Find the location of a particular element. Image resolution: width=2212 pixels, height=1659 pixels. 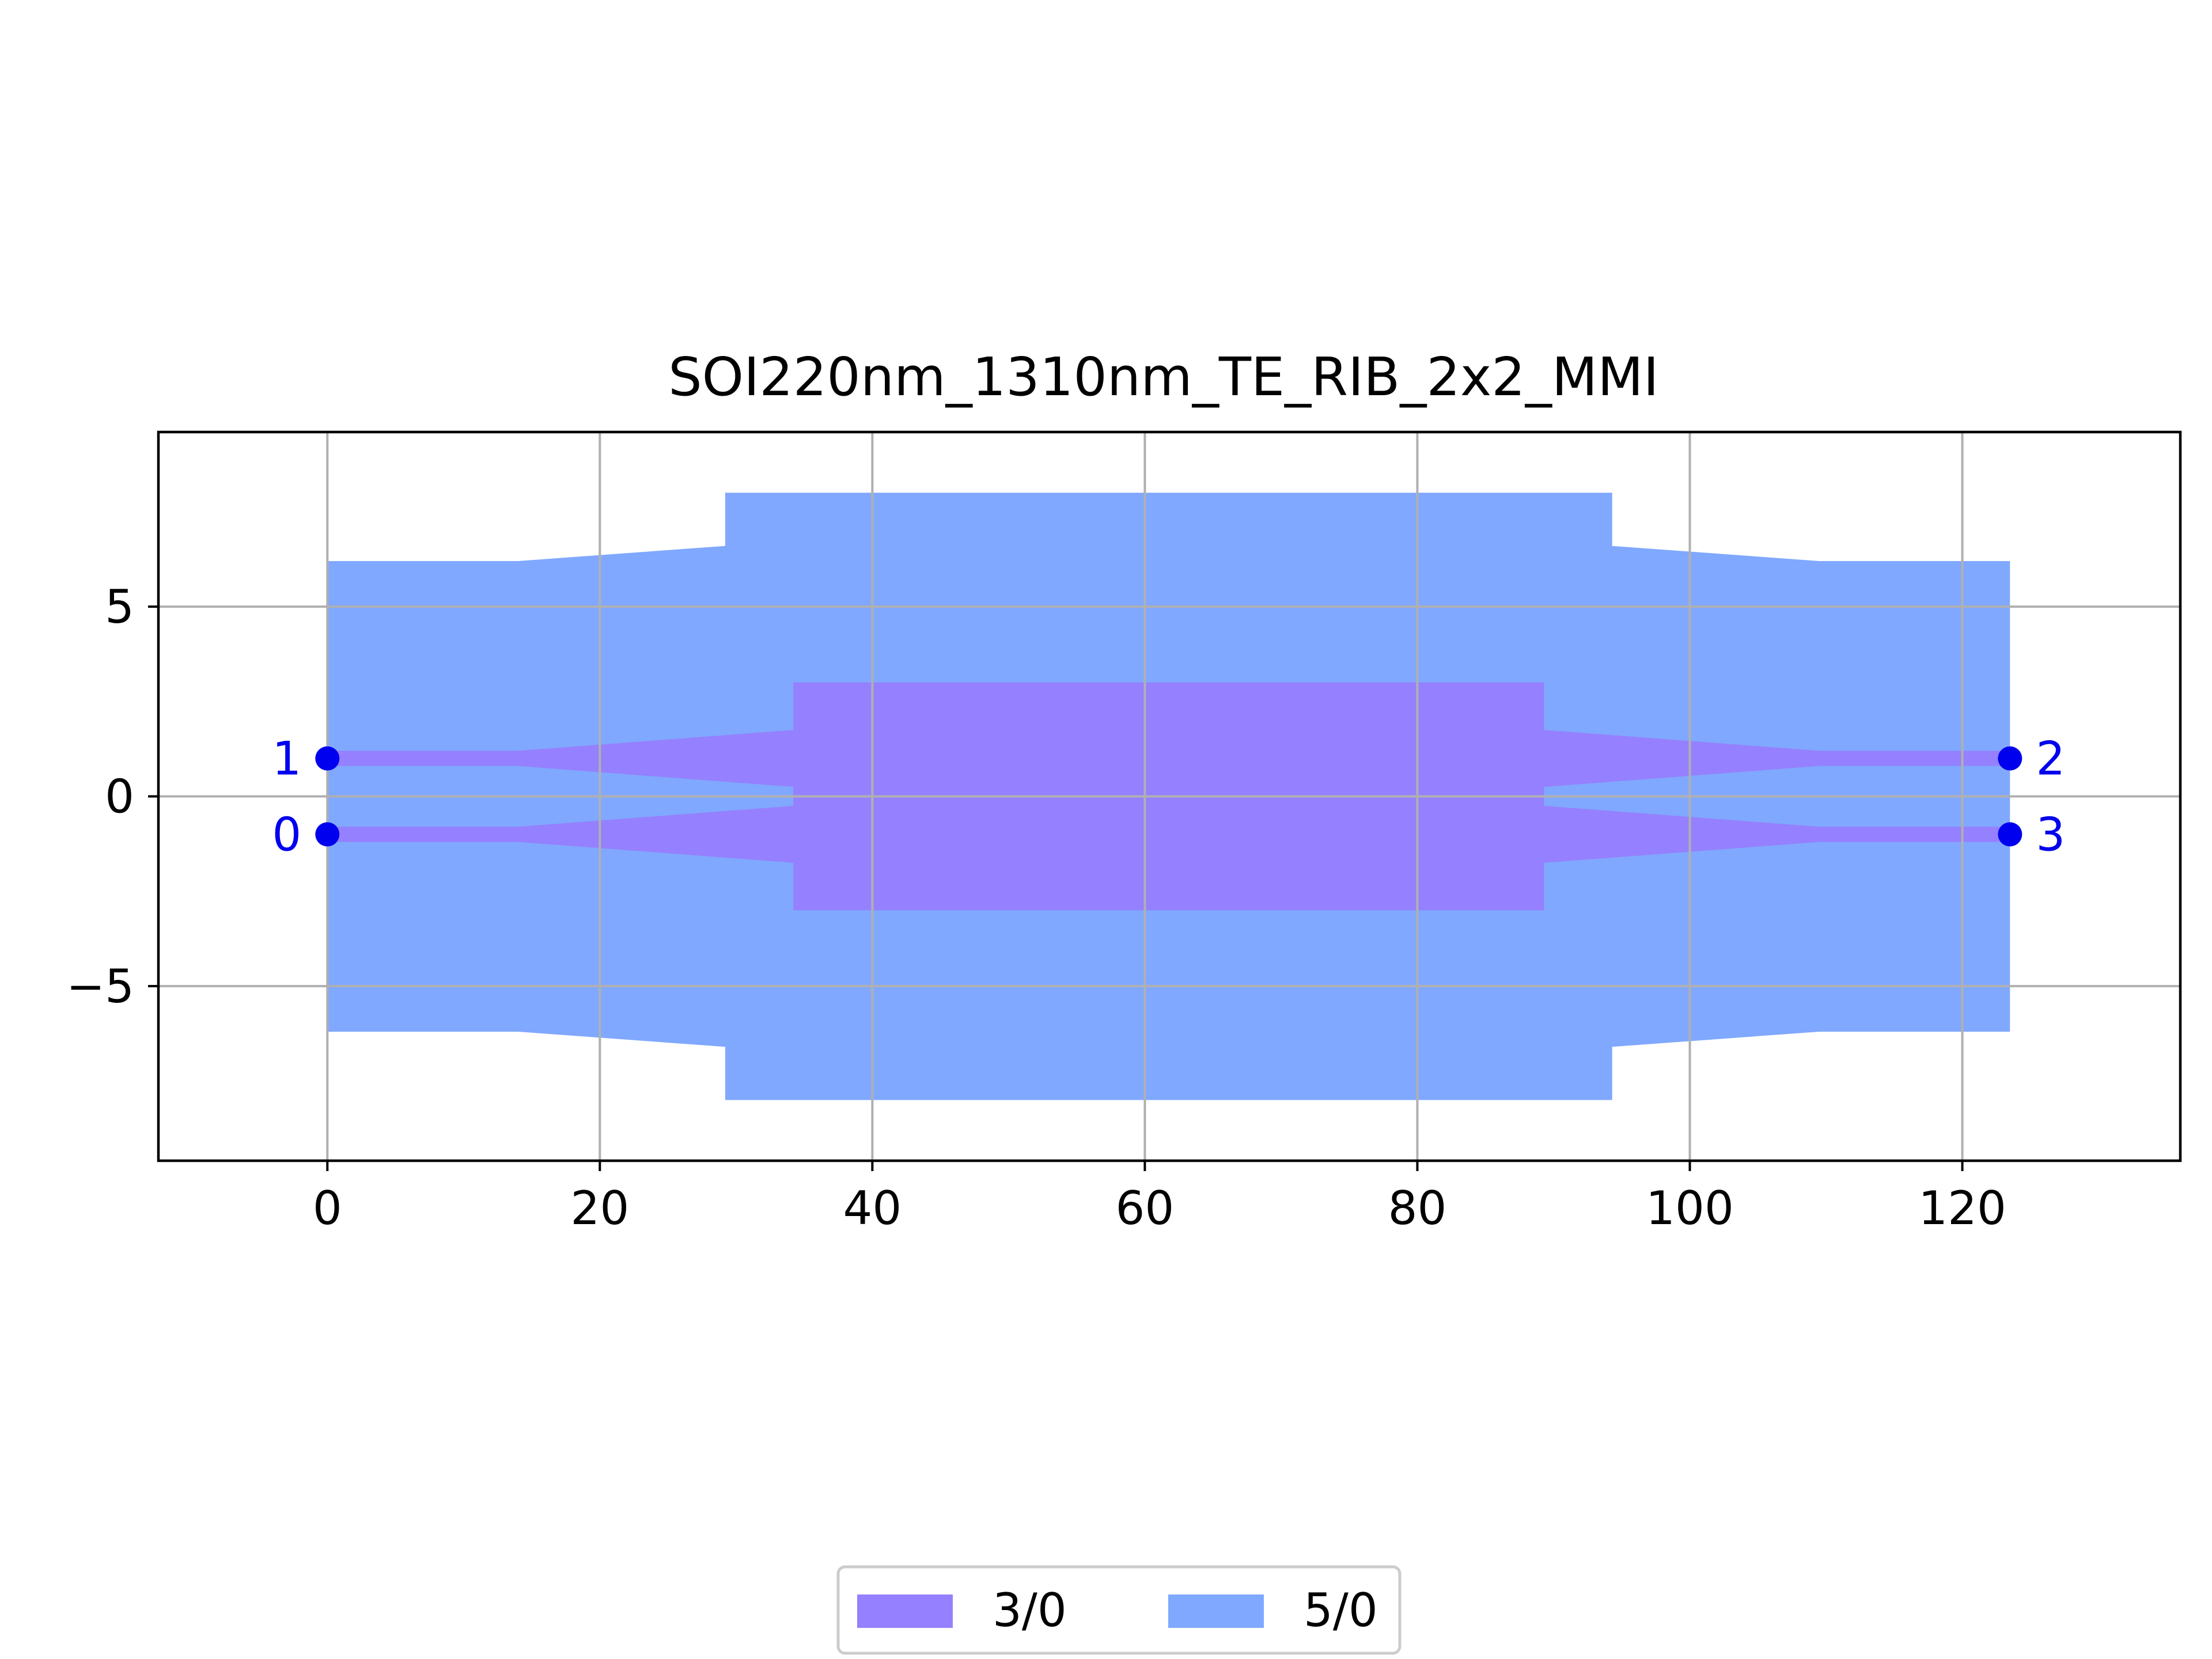

port-2-marker is located at coordinates (2010, 758).